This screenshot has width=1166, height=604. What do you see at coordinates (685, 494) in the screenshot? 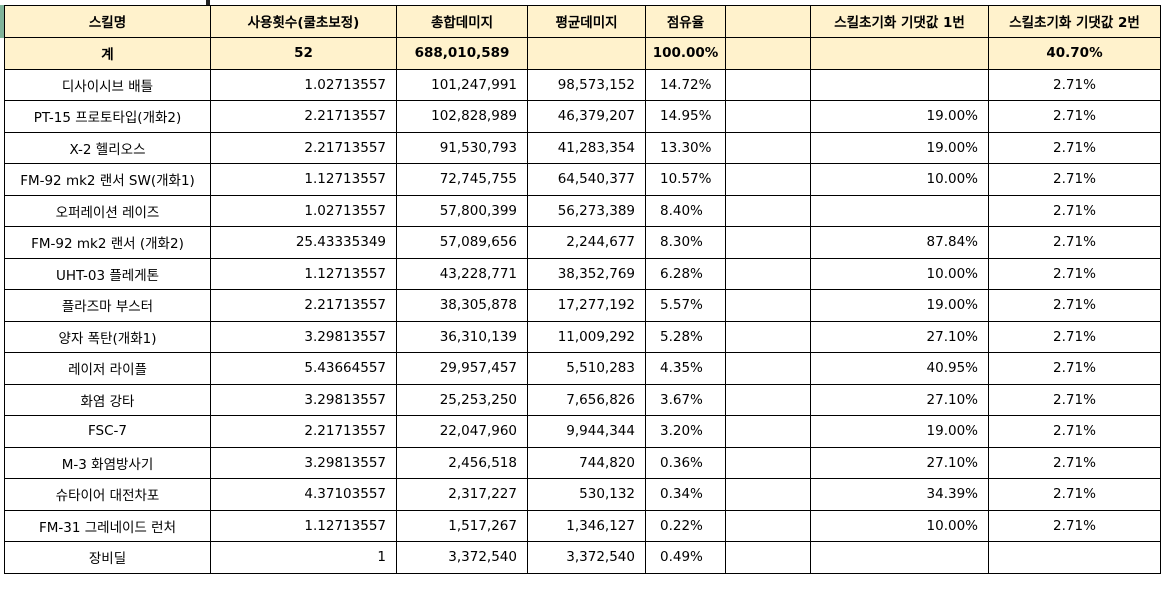
I see `cell-share: 0.34%` at bounding box center [685, 494].